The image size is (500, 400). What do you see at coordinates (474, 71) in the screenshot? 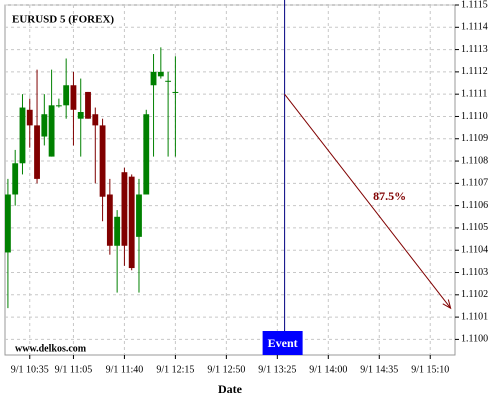
I see `y-tick-label: 1.1112` at bounding box center [474, 71].